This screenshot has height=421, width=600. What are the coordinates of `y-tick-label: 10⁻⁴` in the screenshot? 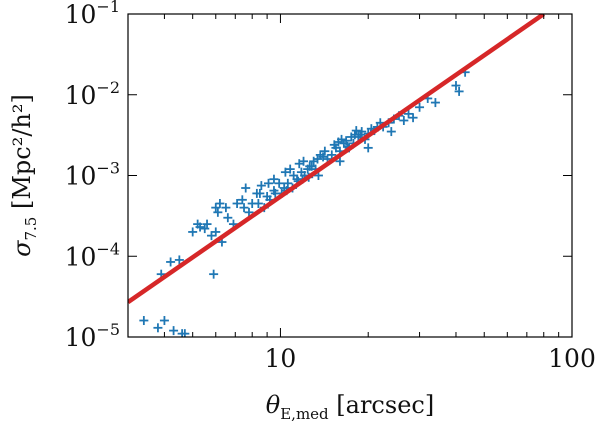 It's located at (92, 255).